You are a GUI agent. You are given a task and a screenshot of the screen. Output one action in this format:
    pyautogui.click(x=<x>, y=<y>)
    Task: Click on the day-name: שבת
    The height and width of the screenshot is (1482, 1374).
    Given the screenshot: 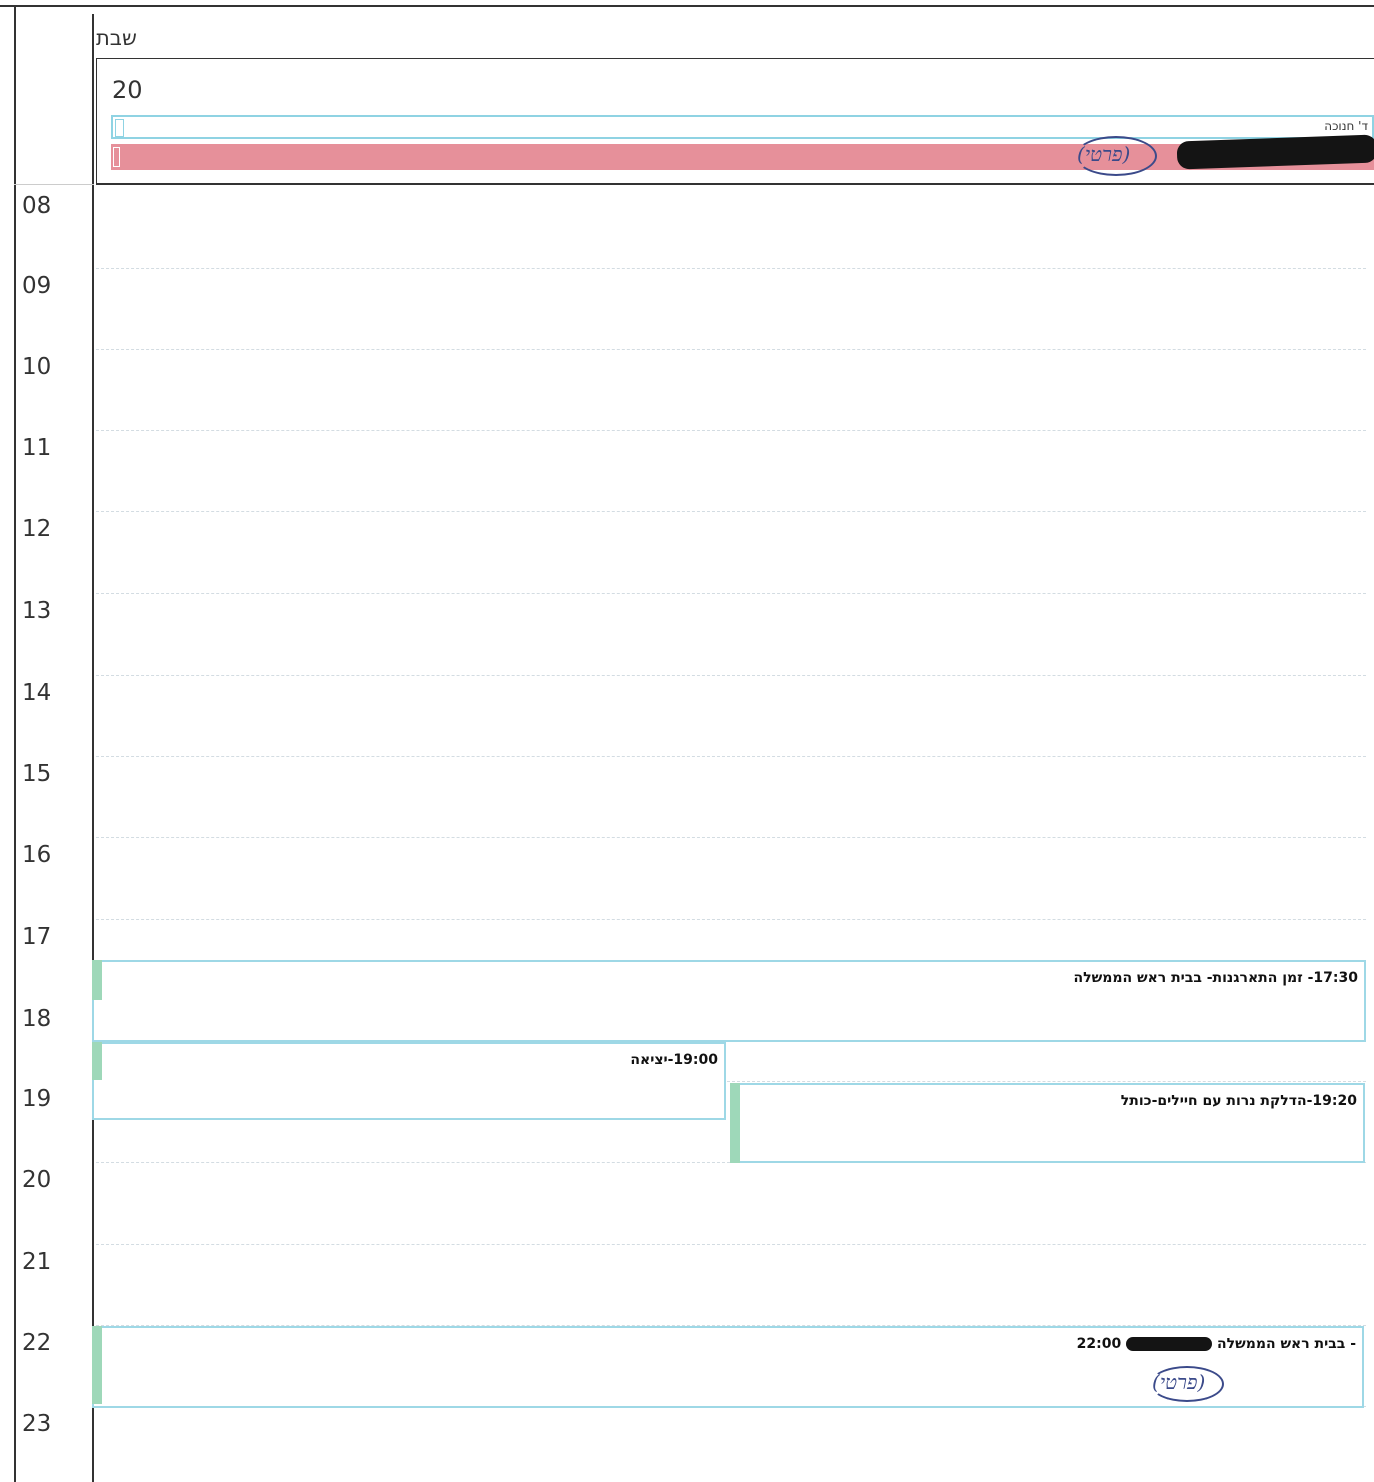 What is the action you would take?
    pyautogui.click(x=116, y=38)
    